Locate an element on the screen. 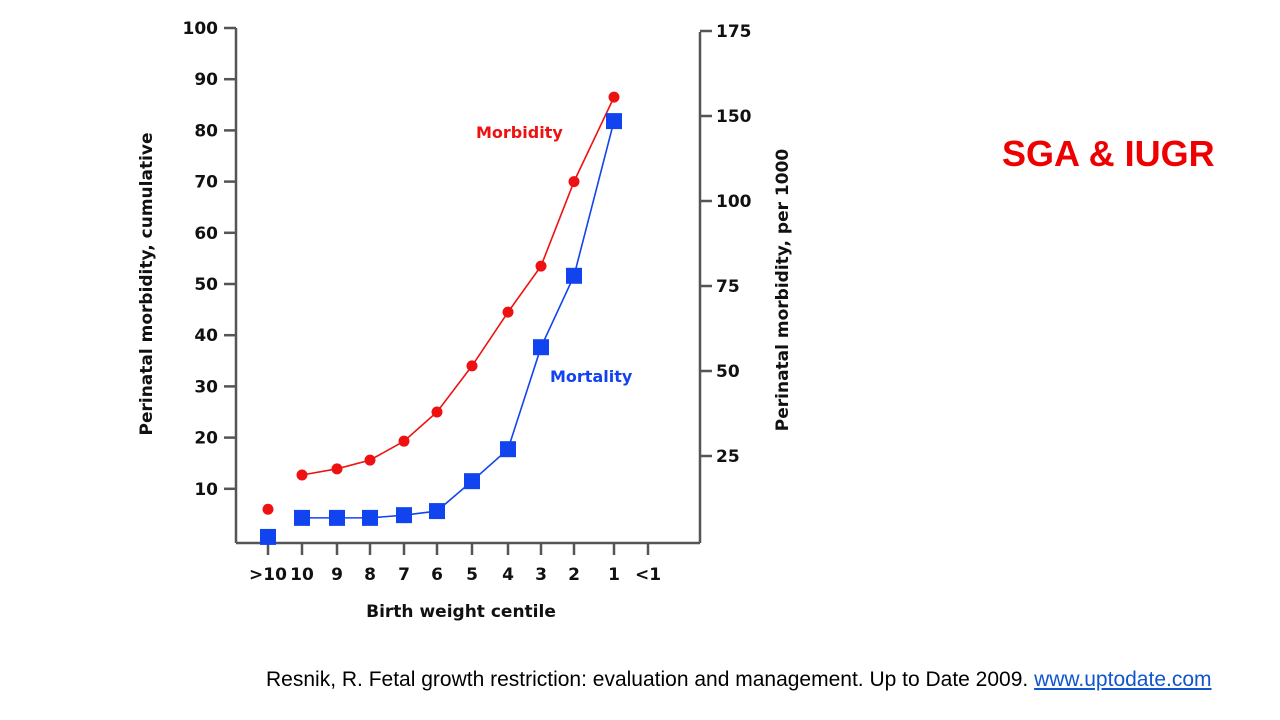  left-tick-label: 70 is located at coordinates (206, 183).